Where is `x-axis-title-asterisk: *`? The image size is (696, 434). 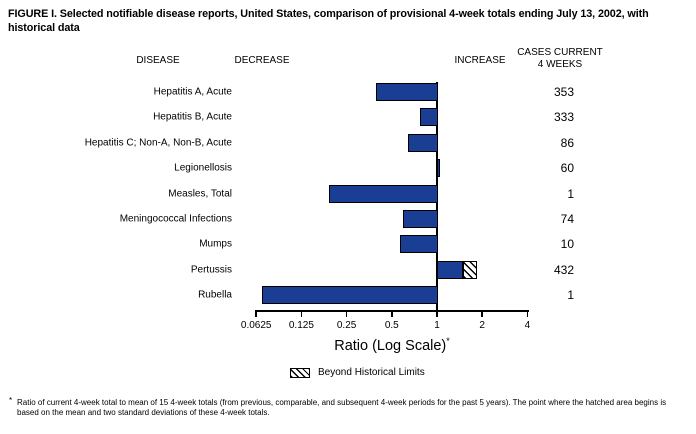
x-axis-title-asterisk: * is located at coordinates (448, 341).